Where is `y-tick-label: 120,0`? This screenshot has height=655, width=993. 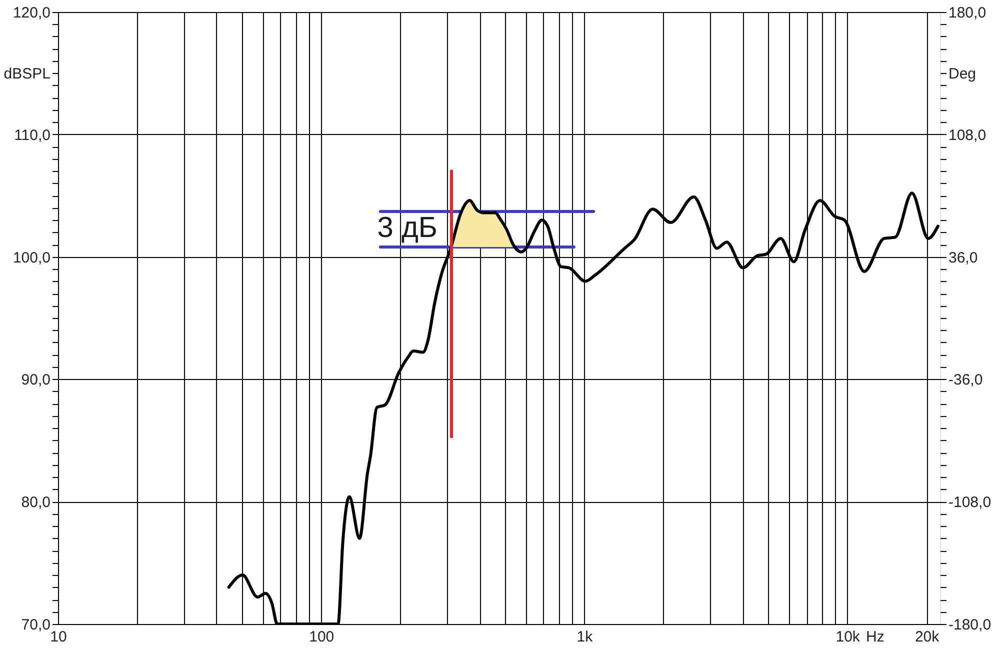
y-tick-label: 120,0 is located at coordinates (31, 13).